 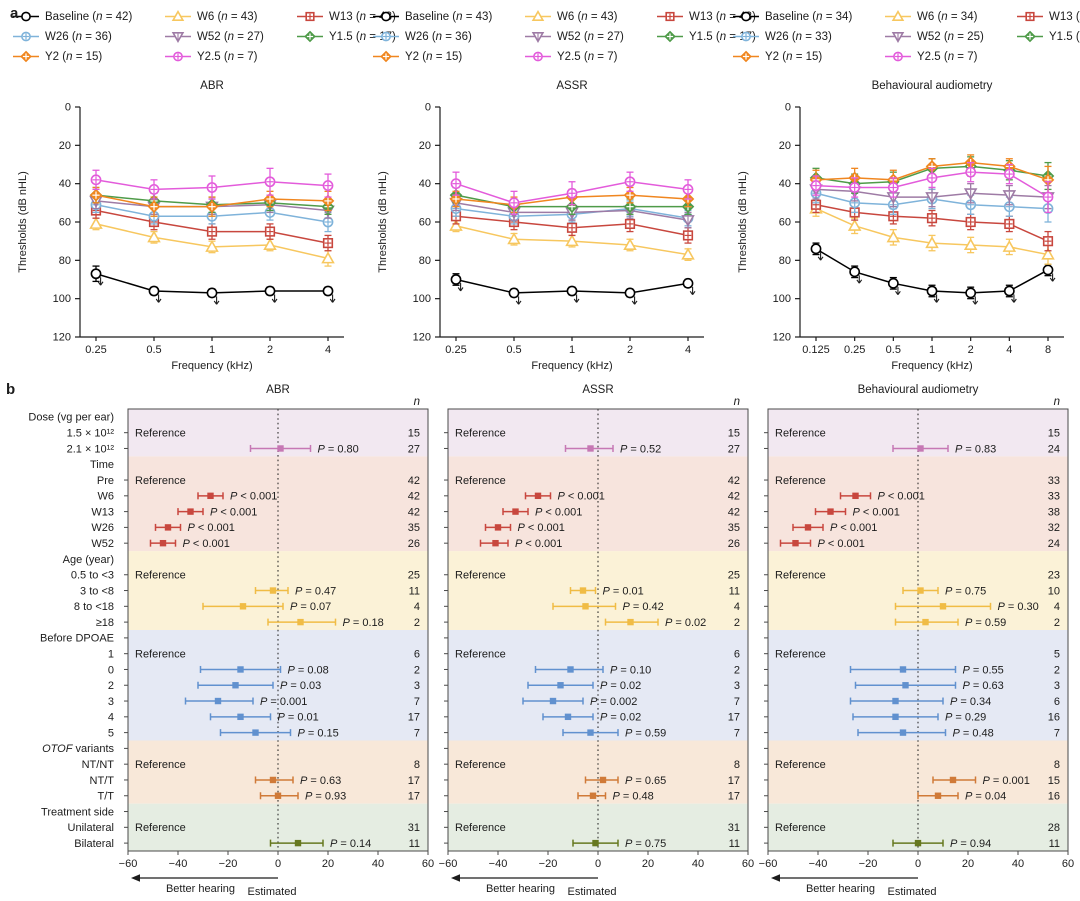 What do you see at coordinates (350, 844) in the screenshot?
I see `svg-text: P = 0.14` at bounding box center [350, 844].